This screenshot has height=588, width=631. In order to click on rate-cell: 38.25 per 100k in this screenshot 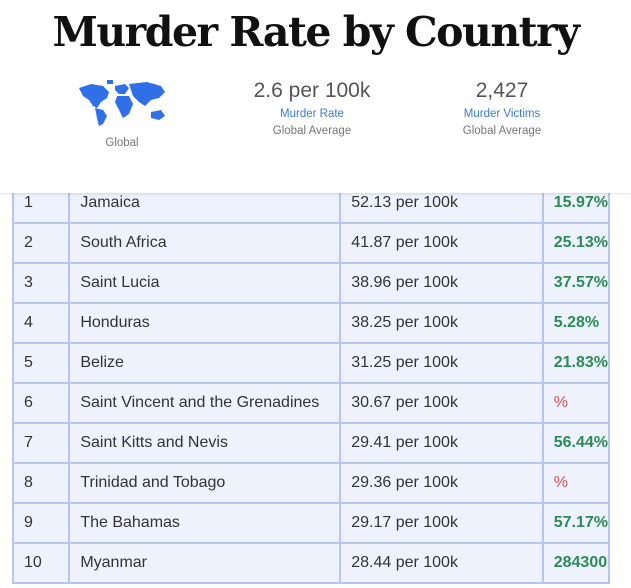, I will do `click(441, 323)`.